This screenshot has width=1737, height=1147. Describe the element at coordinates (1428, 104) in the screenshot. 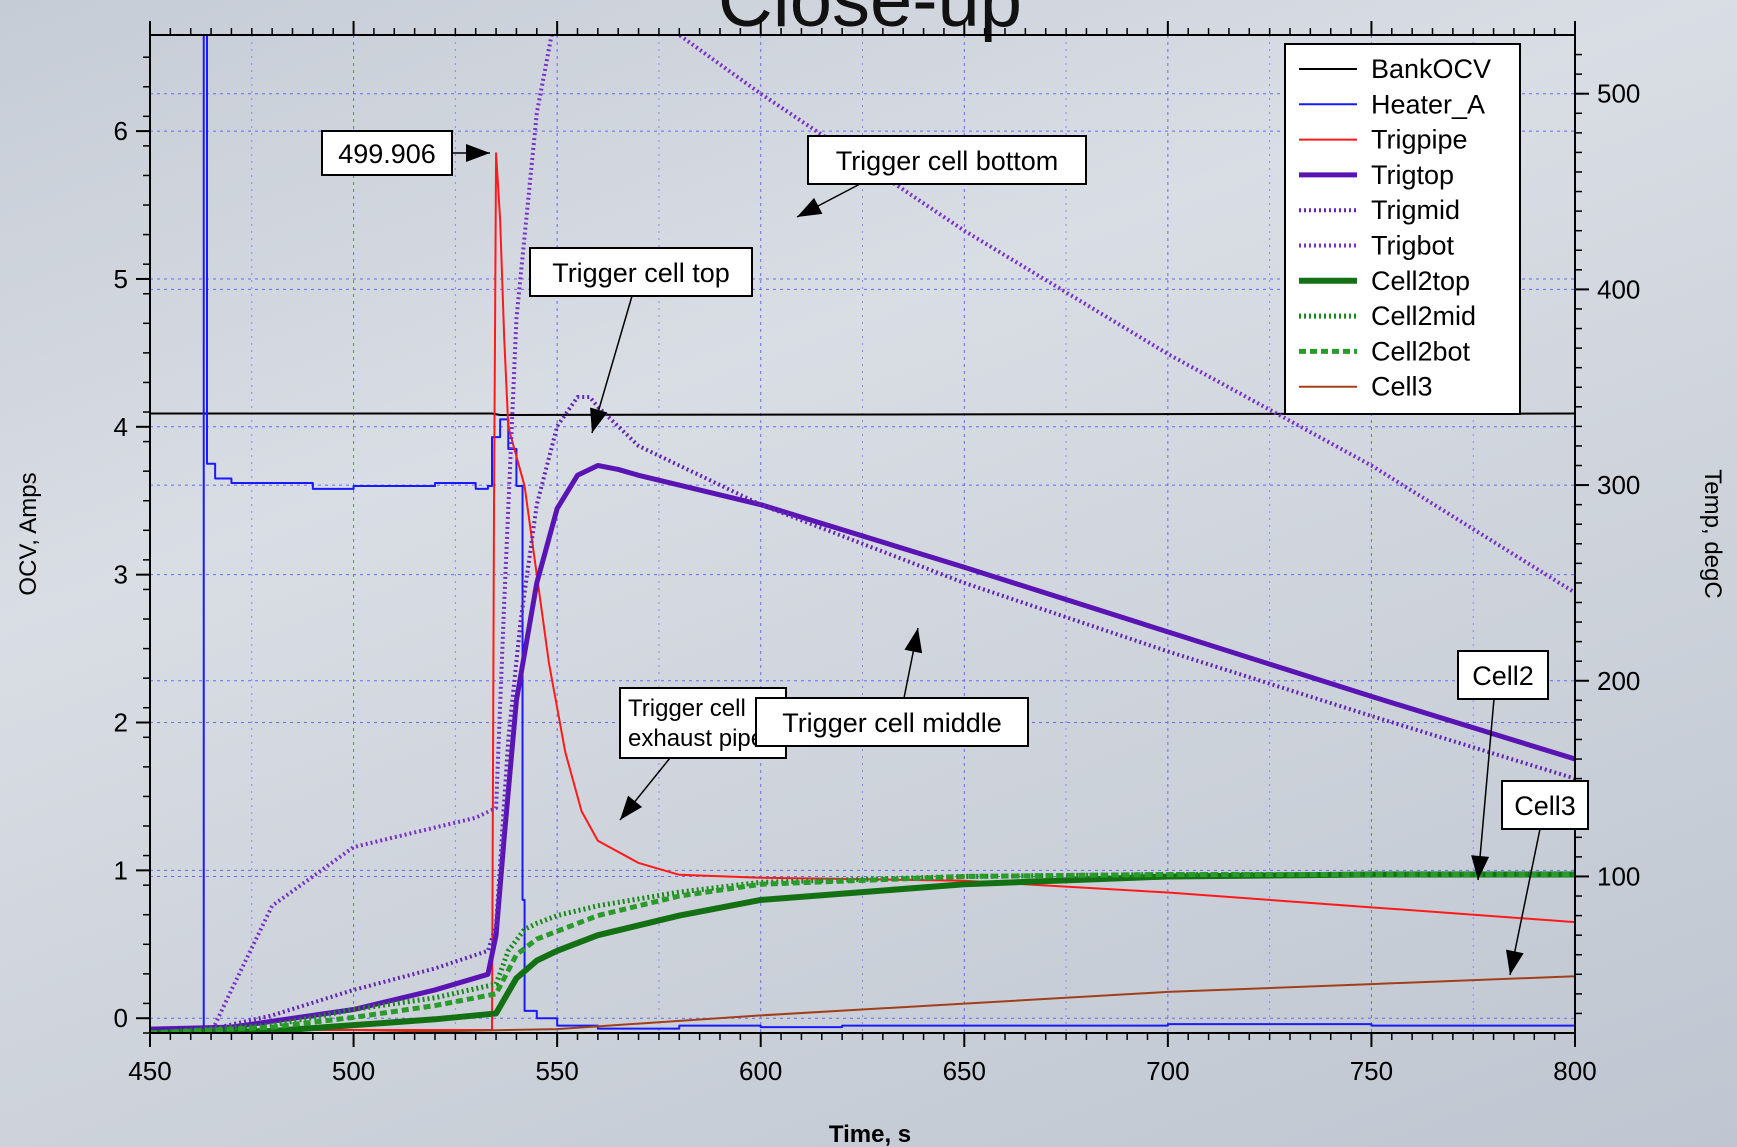

I see `legend-label: Heater_A` at that location.